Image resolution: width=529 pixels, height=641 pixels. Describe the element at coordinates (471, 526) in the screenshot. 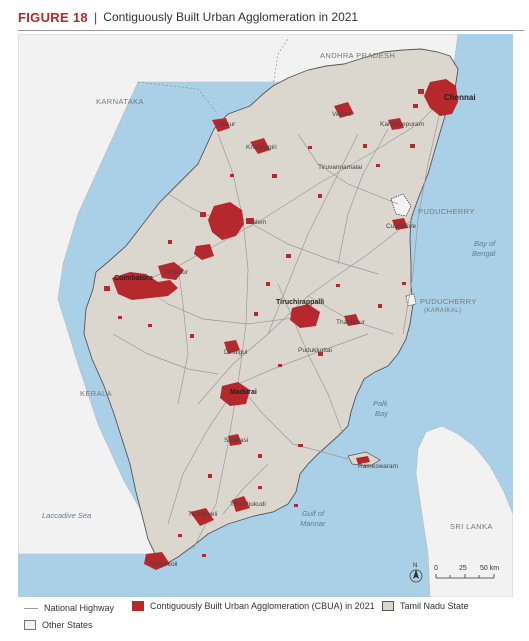

I see `label-sri-lanka: SRI LANKA` at that location.